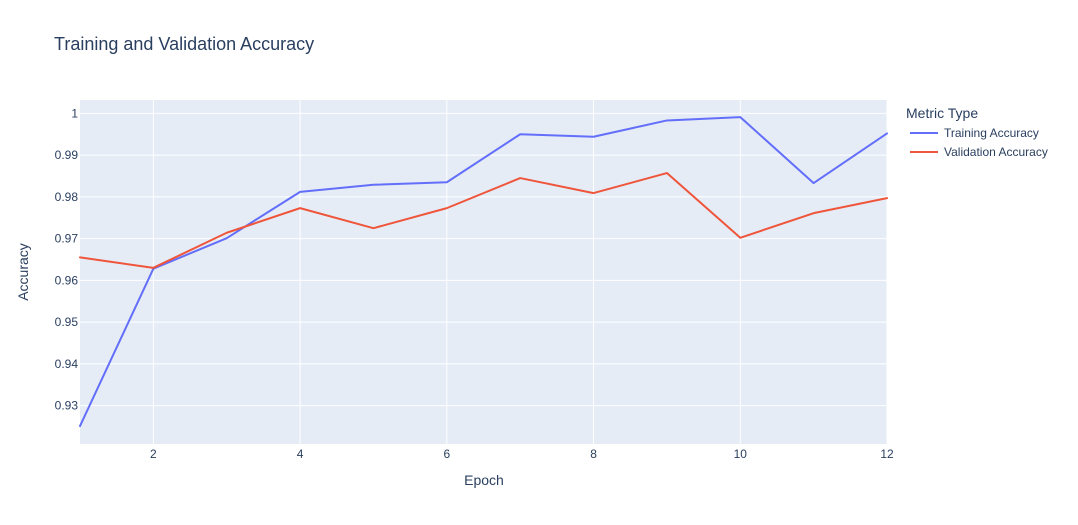  Describe the element at coordinates (996, 152) in the screenshot. I see `legend-label: Validation Accuracy` at that location.